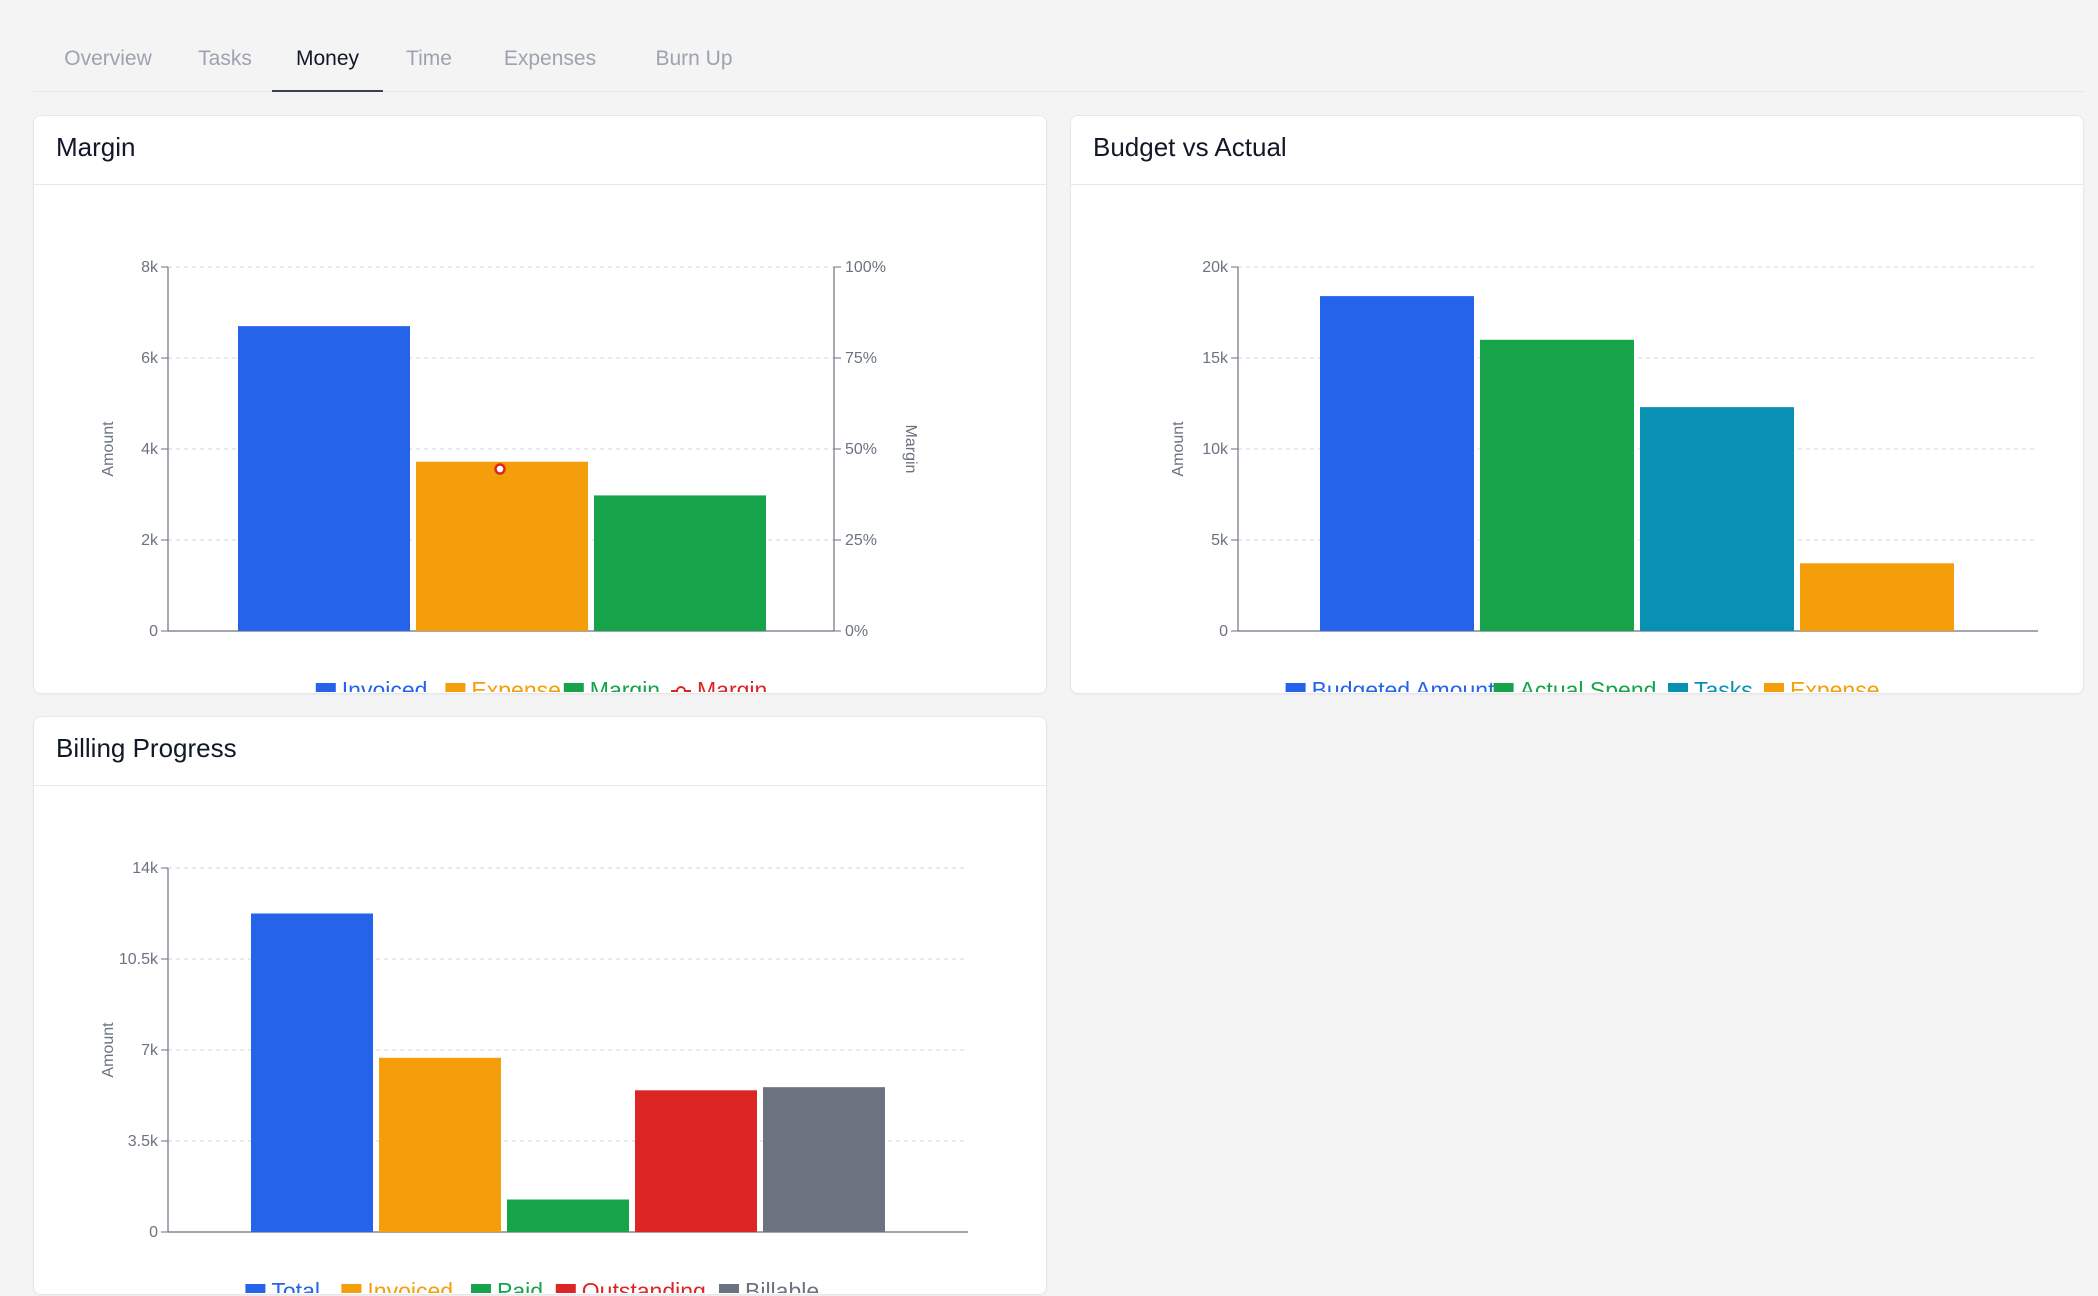 The image size is (2098, 1296). I want to click on y-tick-label: 2k, so click(150, 540).